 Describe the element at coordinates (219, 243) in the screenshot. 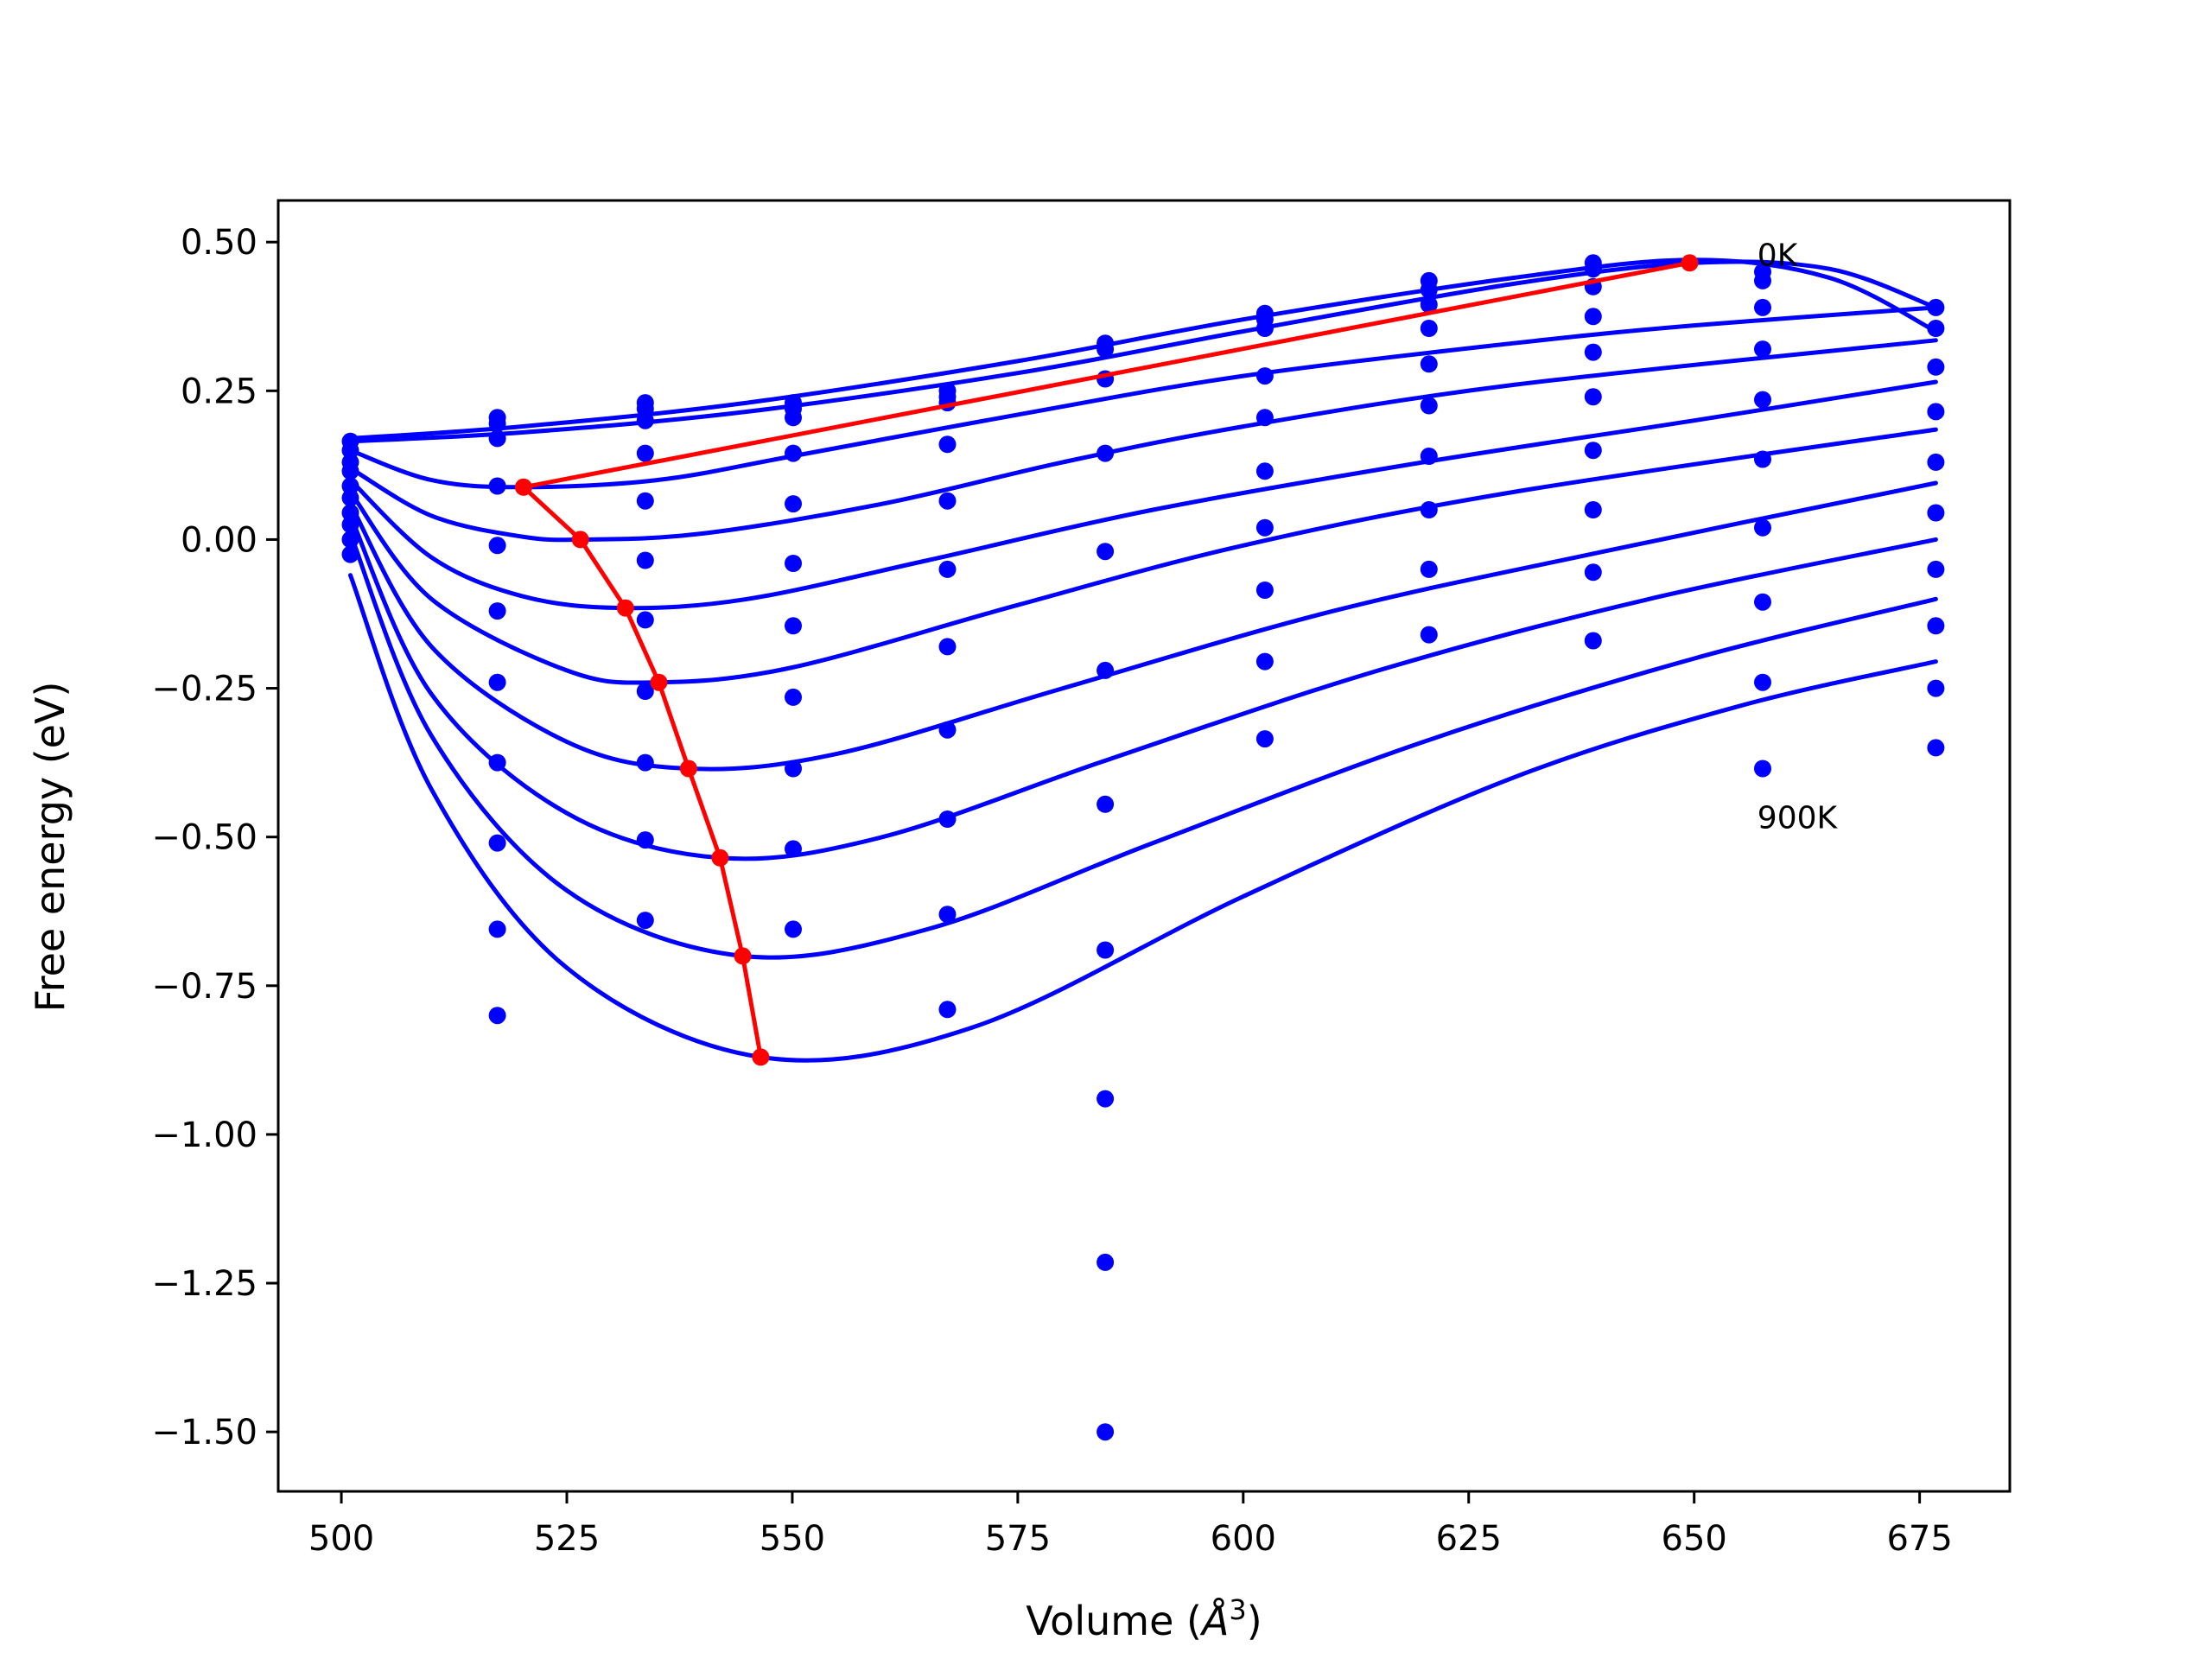

I see `y-tick-label: 0.50` at that location.